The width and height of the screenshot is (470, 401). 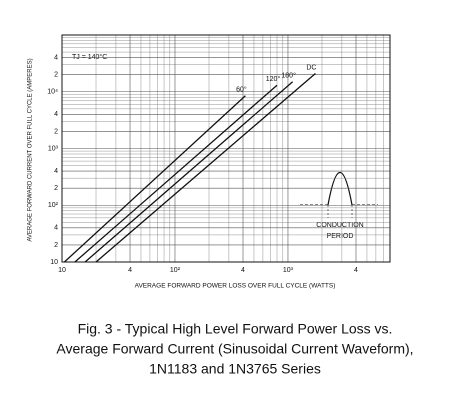 I want to click on annotation: CONDUCTION, so click(x=339, y=225).